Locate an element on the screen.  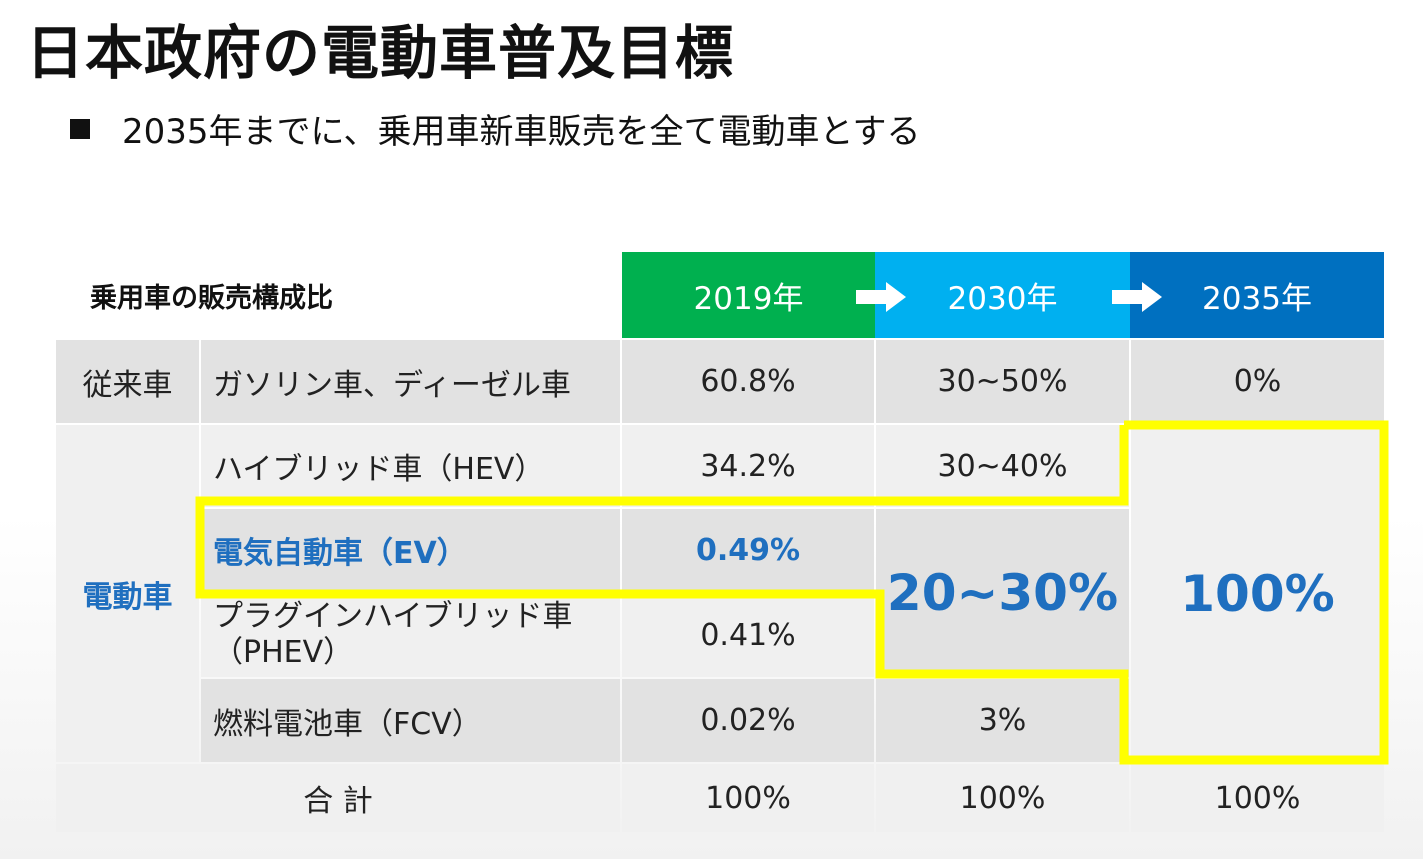
total-2019: 100% is located at coordinates (748, 798).